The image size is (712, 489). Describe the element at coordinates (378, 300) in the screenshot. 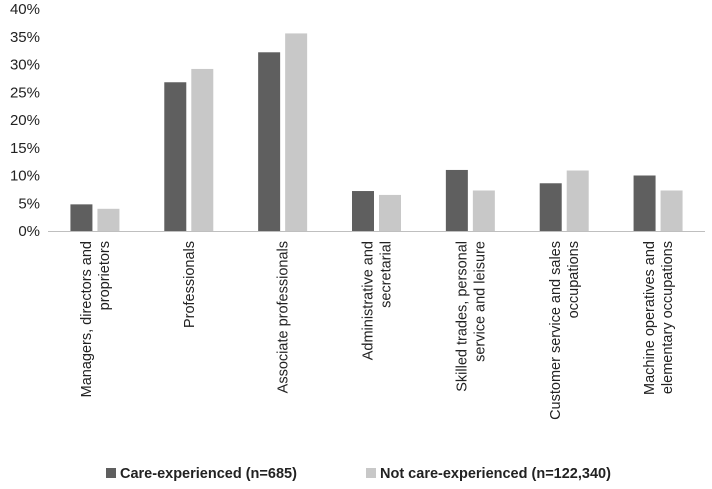

I see `category-label: Administrative and secretarial` at that location.